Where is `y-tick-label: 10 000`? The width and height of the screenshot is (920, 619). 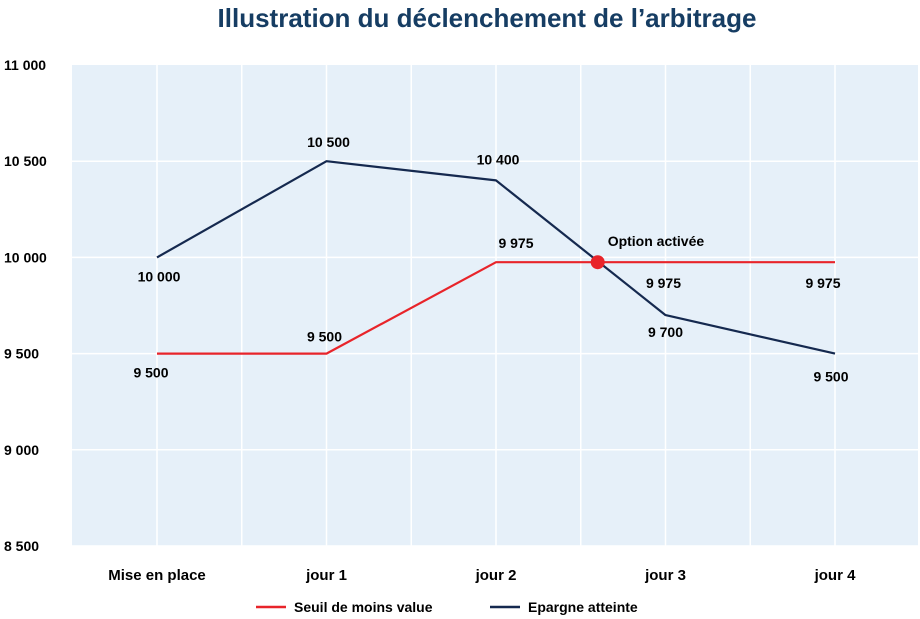 y-tick-label: 10 000 is located at coordinates (25, 257).